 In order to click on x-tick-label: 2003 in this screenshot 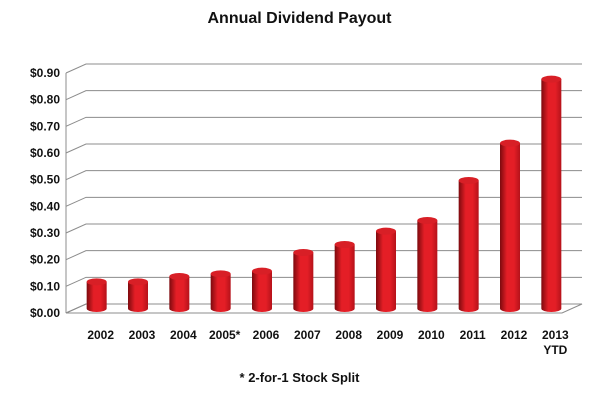, I will do `click(142, 335)`.